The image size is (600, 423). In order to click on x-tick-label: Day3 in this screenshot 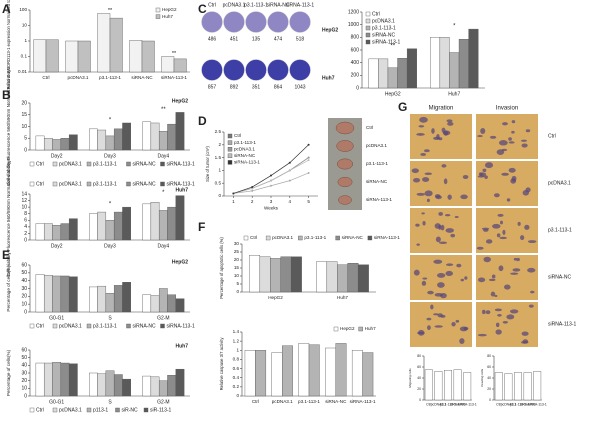, I will do `click(110, 246)`.